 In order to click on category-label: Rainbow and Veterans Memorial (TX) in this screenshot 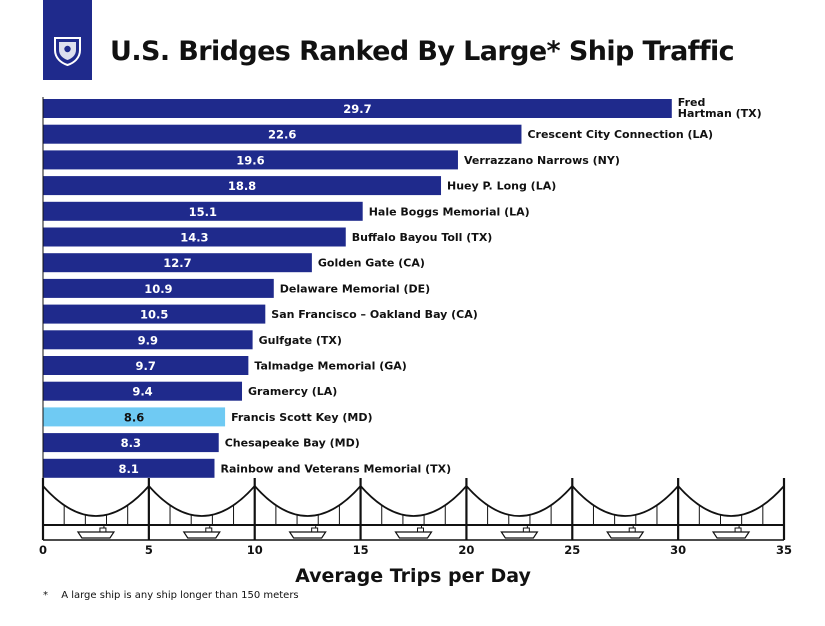, I will do `click(335, 468)`.